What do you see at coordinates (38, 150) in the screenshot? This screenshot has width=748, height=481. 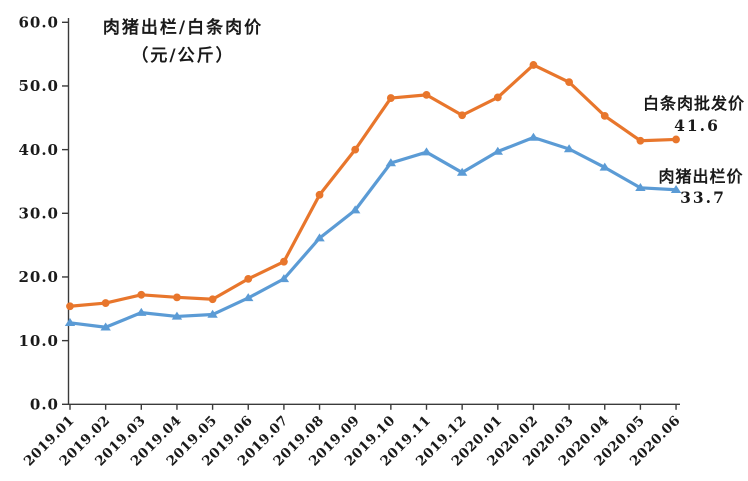 I see `y-tick-label: 40.0` at bounding box center [38, 150].